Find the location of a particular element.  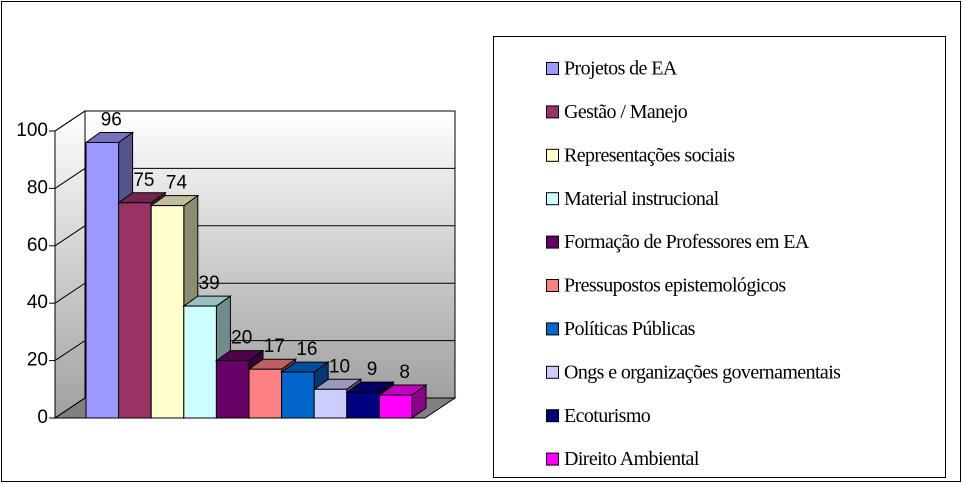

legend-label: Representações sociais is located at coordinates (649, 155).